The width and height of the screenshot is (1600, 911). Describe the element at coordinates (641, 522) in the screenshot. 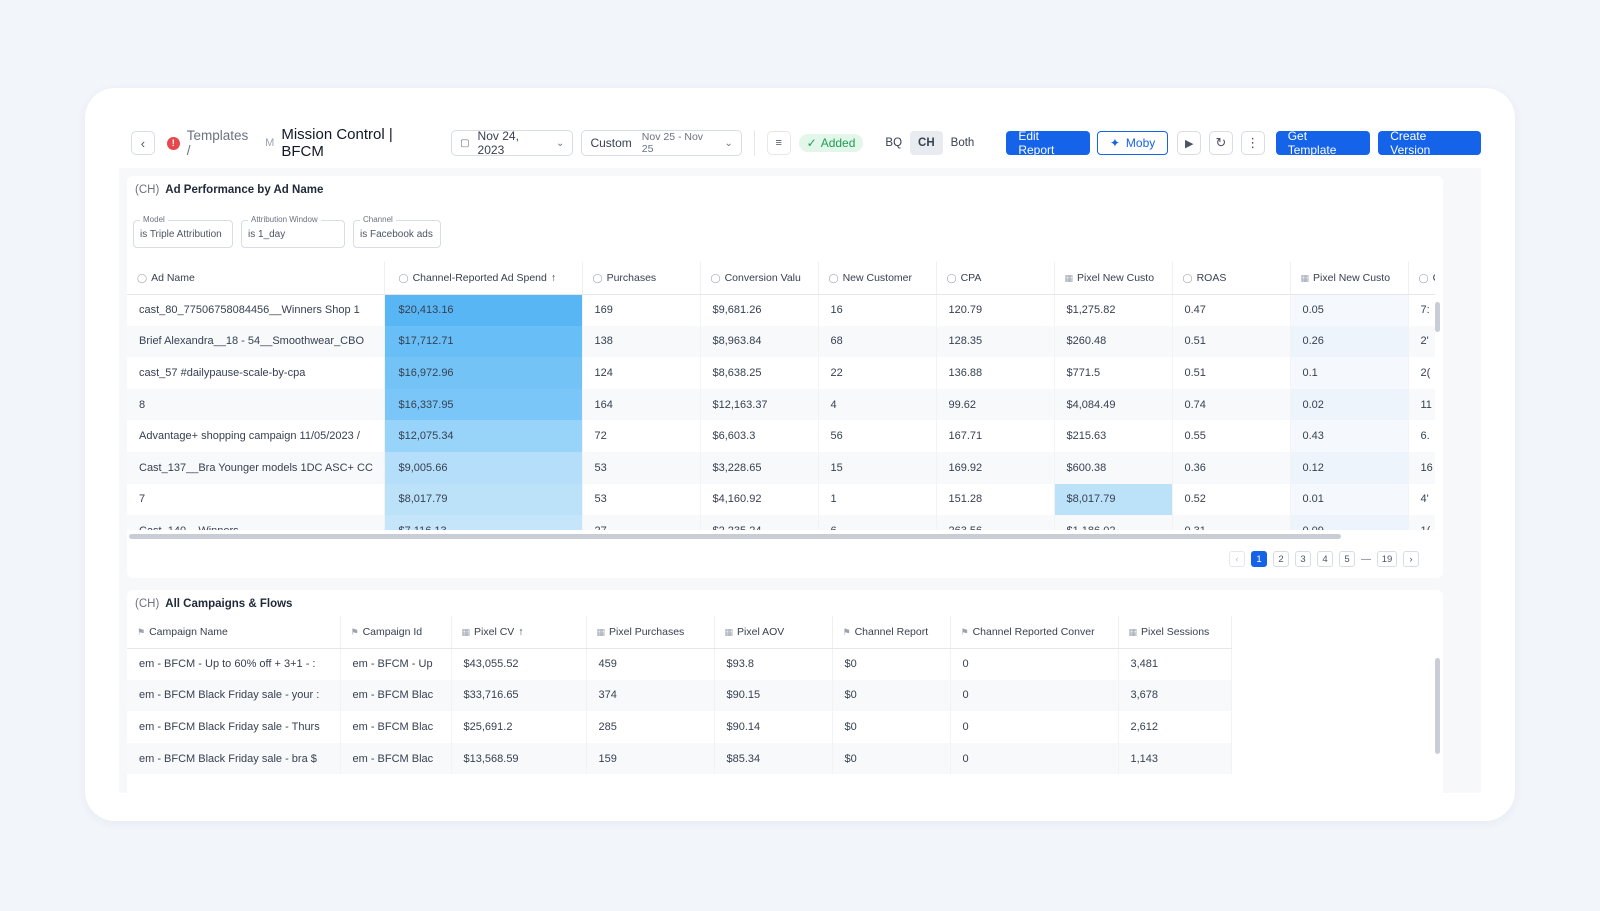

I see `table-cell: 27` at that location.